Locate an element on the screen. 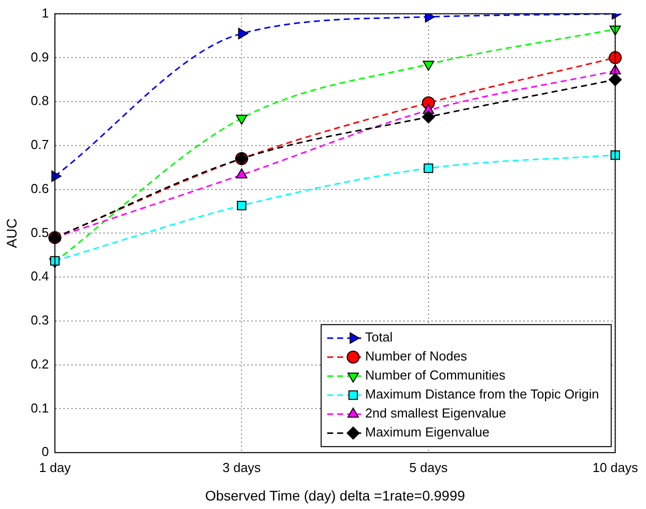 This screenshot has width=646, height=509. y-tick-label: 0.5 is located at coordinates (39, 232).